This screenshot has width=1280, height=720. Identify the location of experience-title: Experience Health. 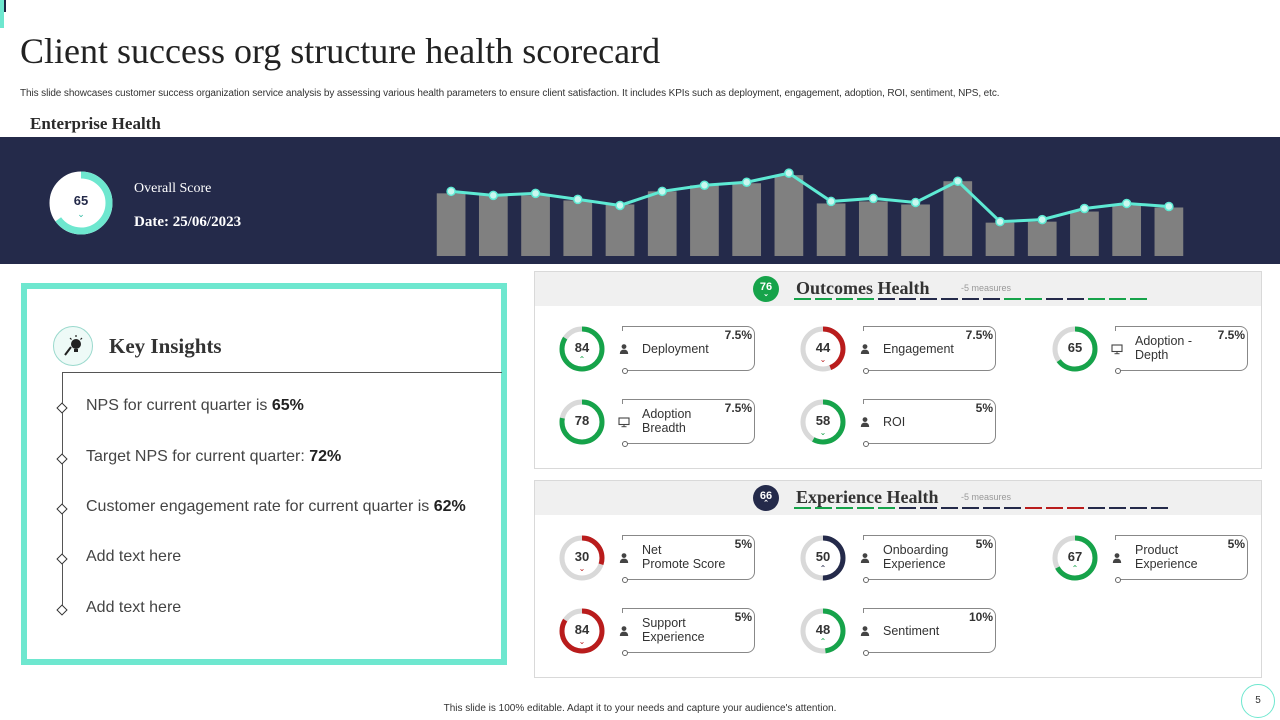
(867, 497).